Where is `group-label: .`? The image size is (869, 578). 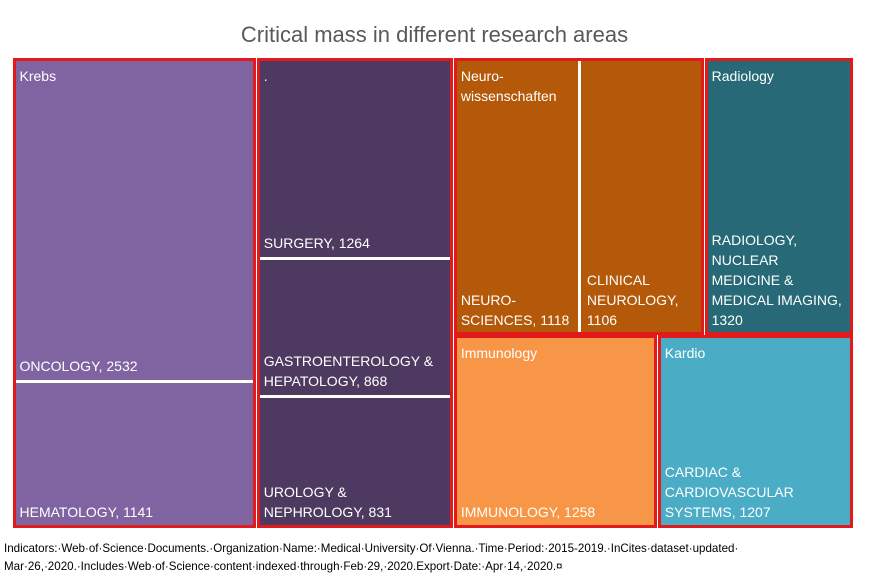 group-label: . is located at coordinates (265, 75).